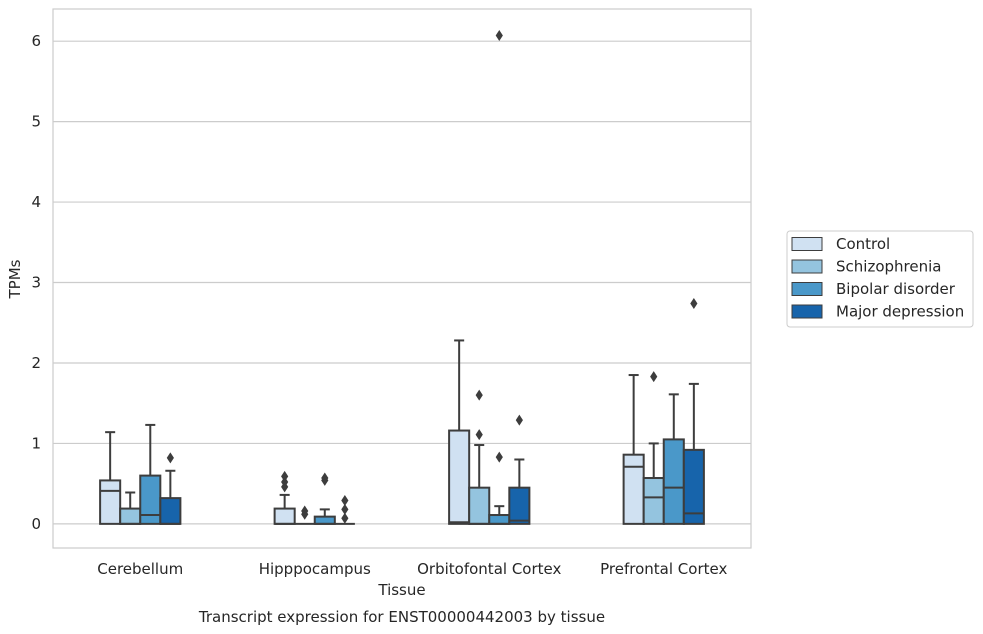 Image resolution: width=983 pixels, height=634 pixels. Describe the element at coordinates (36, 443) in the screenshot. I see `y-tick-label: 1` at that location.